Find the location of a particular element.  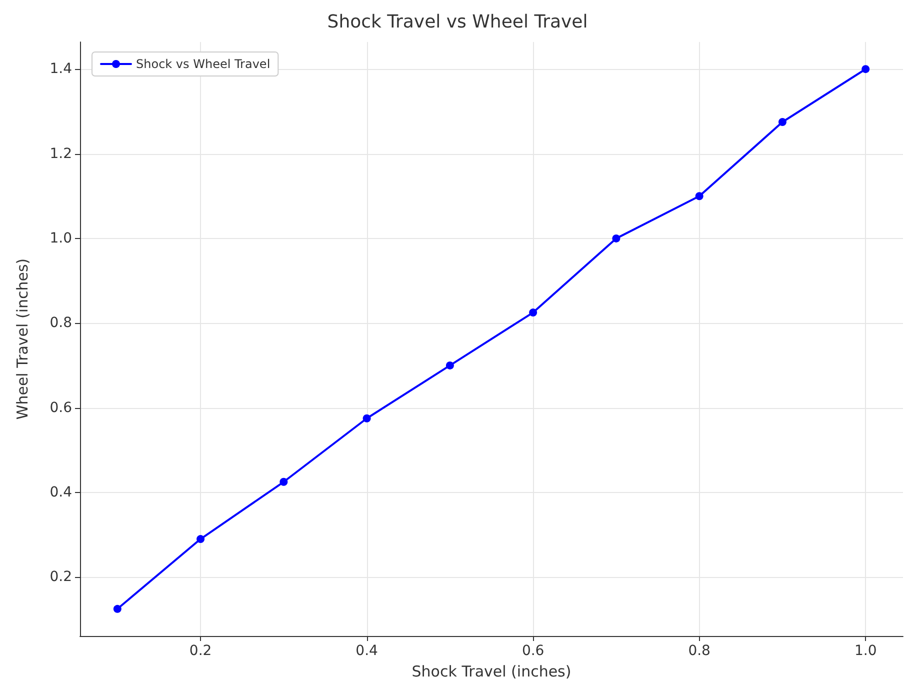

y-tick-label: 1.2 is located at coordinates (61, 154).